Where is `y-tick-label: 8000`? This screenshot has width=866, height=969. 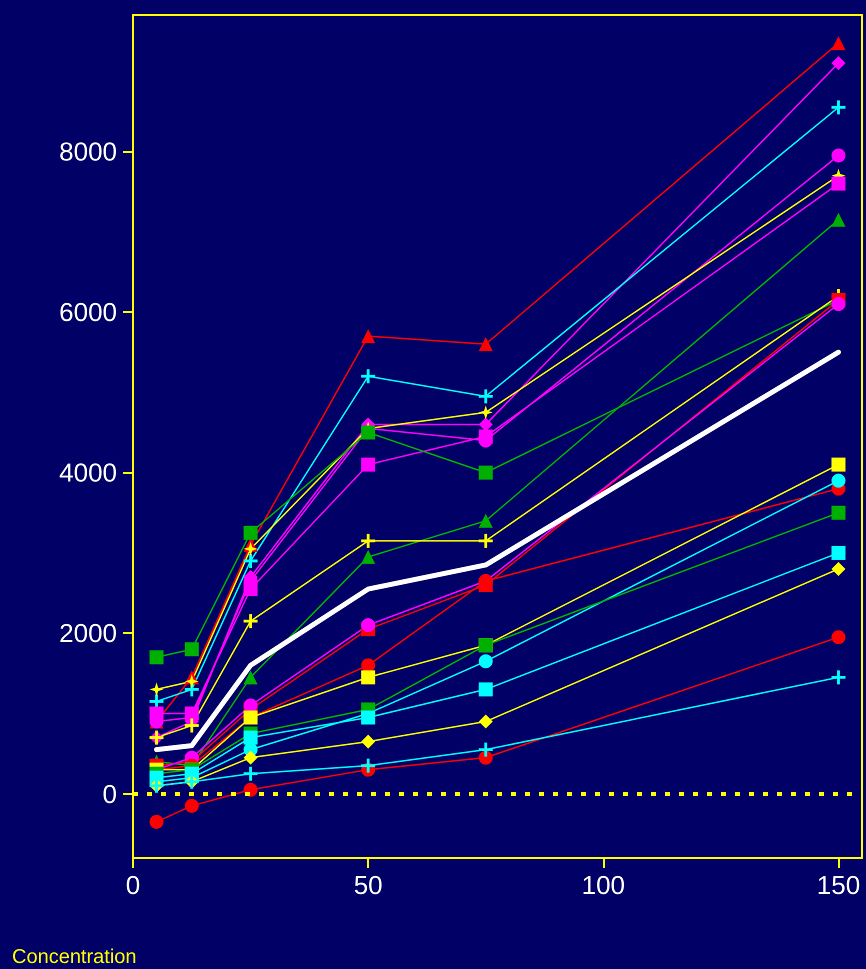 y-tick-label: 8000 is located at coordinates (88, 151).